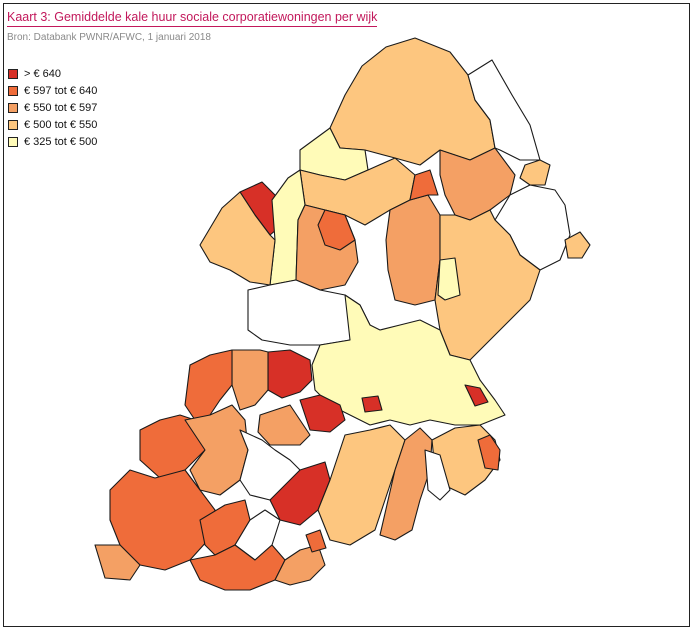 This screenshot has height=643, width=700. I want to click on legend-label: € 597 tot € 640, so click(61, 90).